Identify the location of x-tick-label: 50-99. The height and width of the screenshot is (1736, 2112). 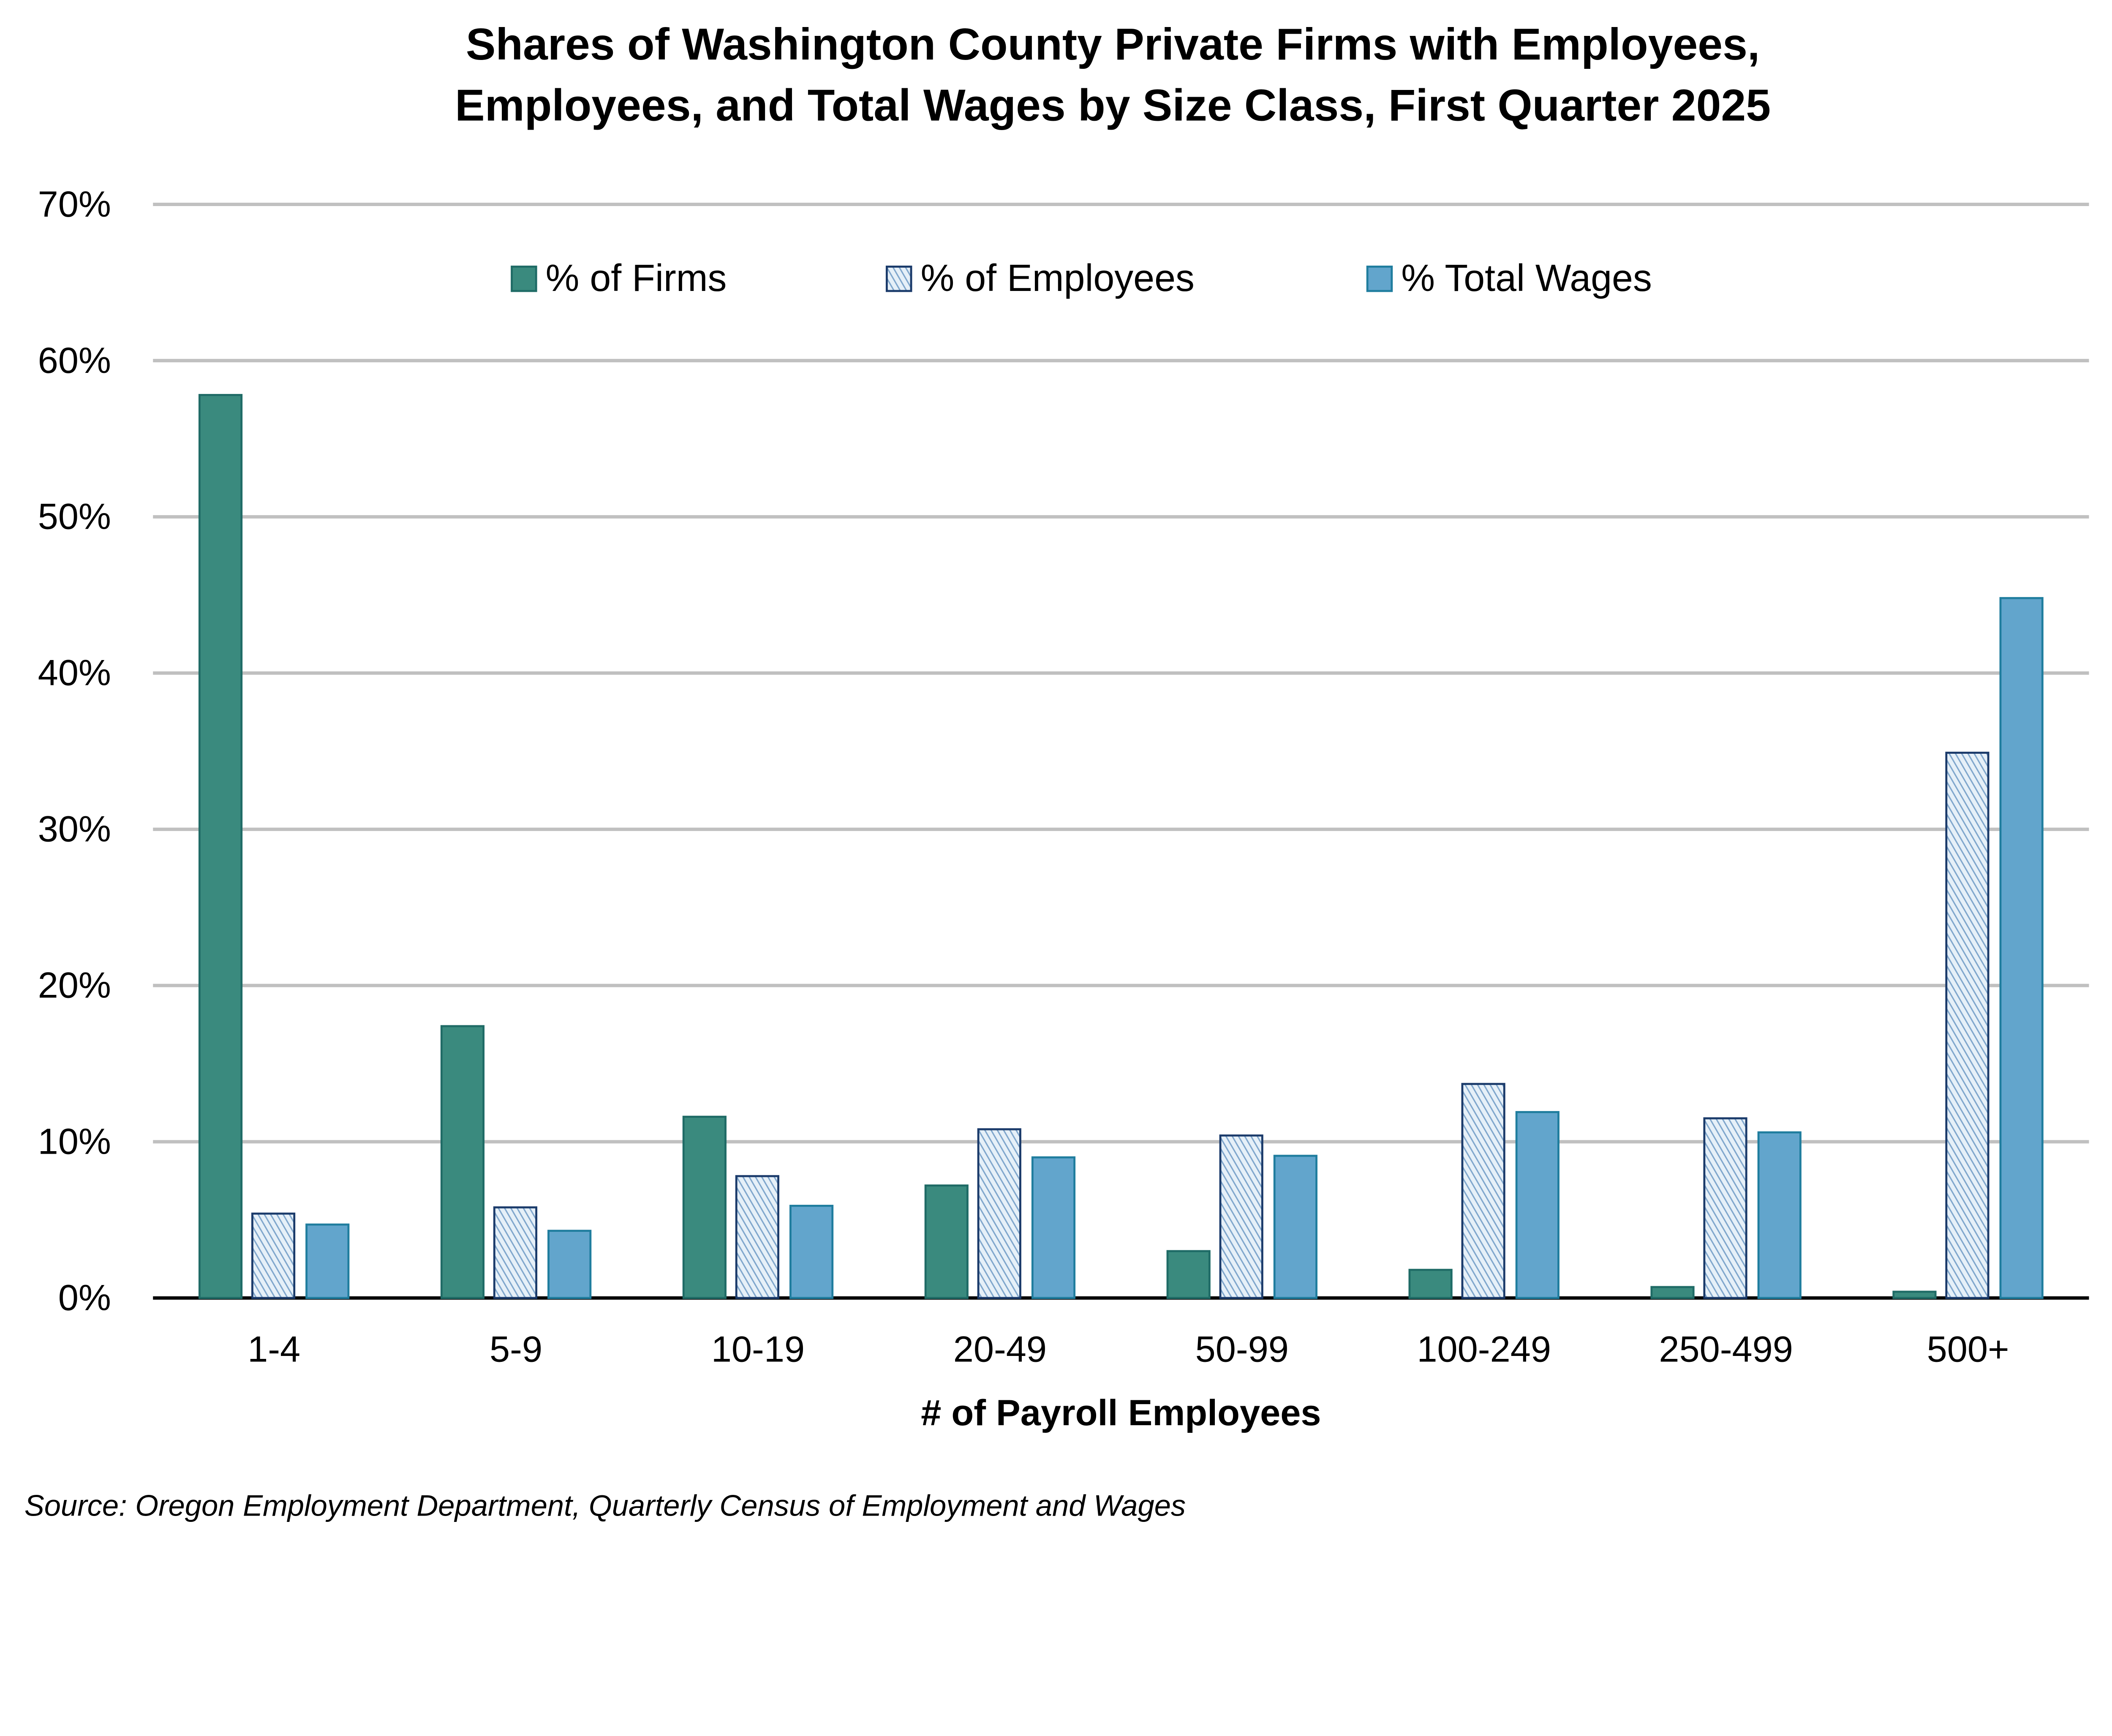
(1242, 1349).